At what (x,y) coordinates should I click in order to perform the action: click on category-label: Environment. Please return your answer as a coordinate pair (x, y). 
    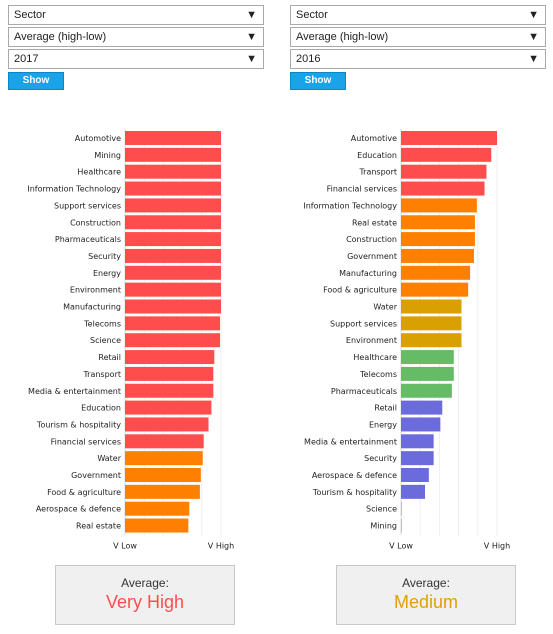
    Looking at the image, I should click on (95, 290).